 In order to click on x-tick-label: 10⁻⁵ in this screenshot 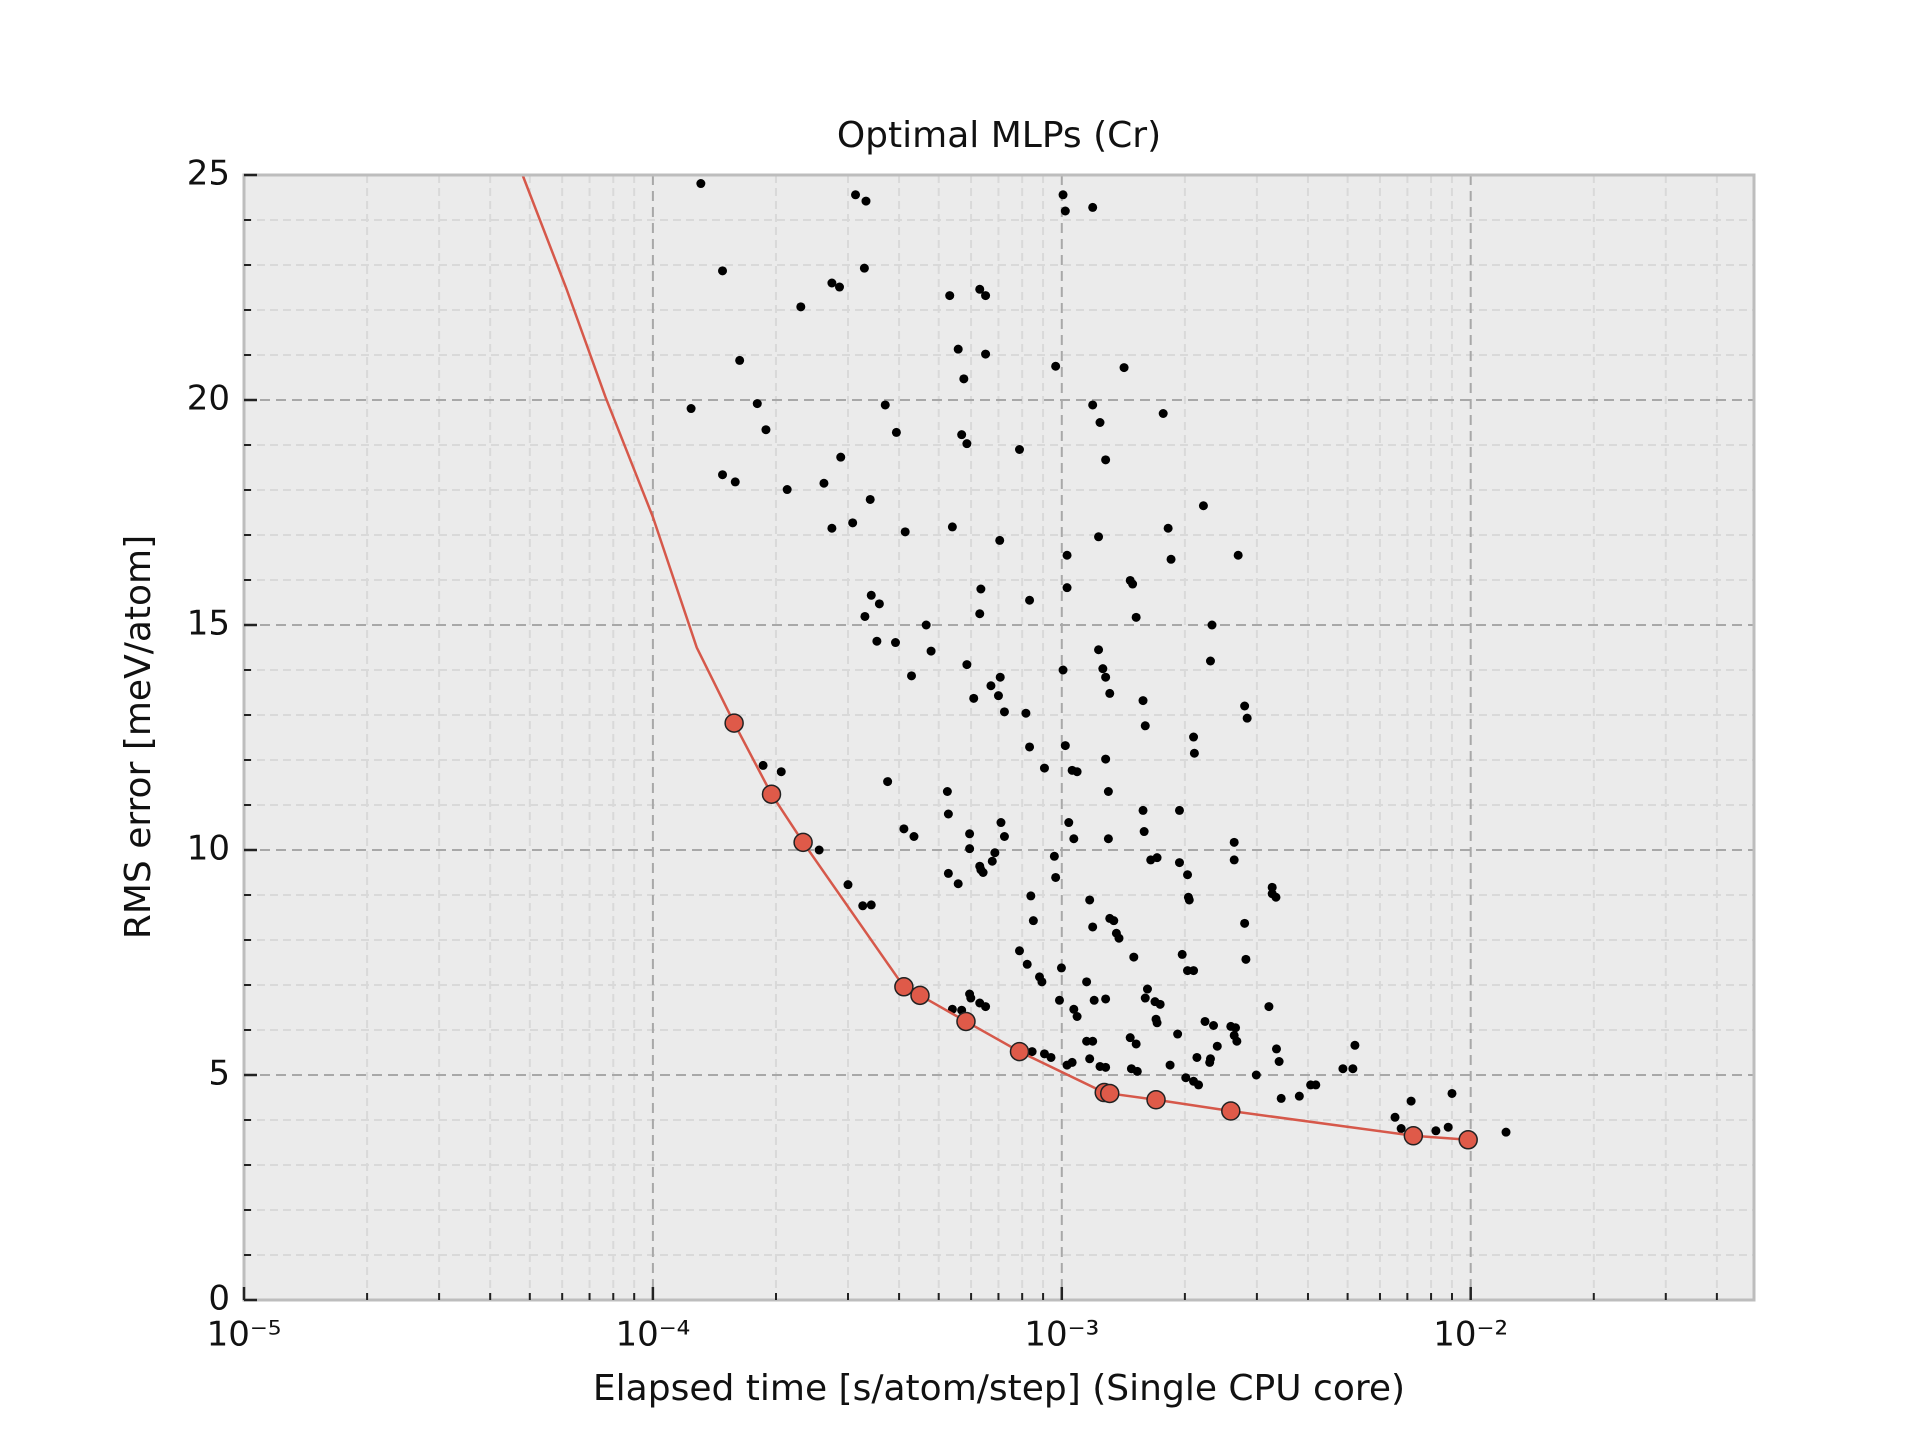, I will do `click(244, 1335)`.